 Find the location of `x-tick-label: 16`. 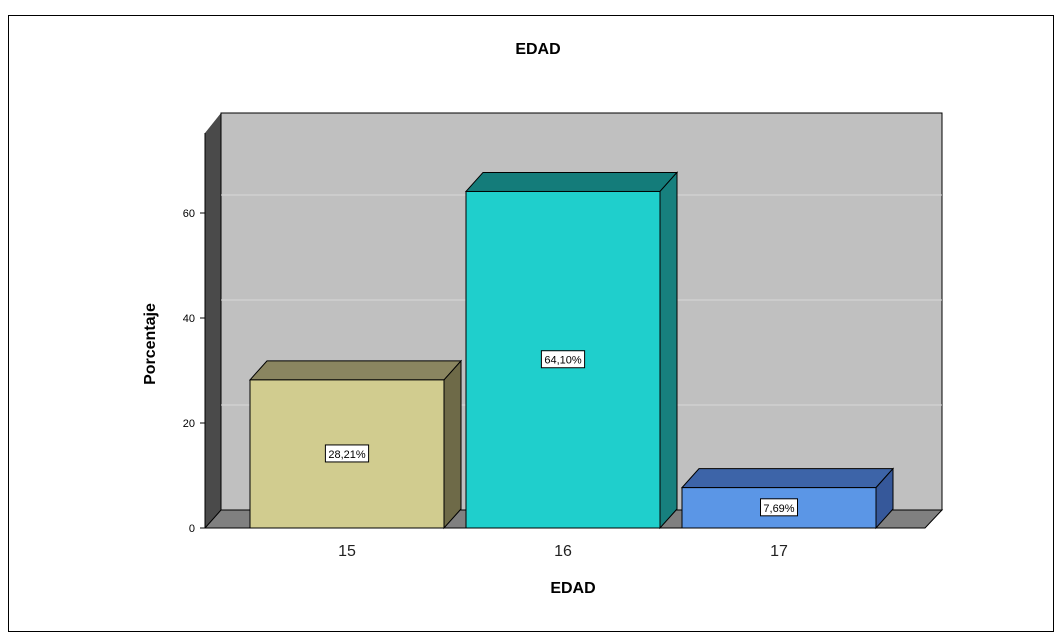

x-tick-label: 16 is located at coordinates (563, 551).